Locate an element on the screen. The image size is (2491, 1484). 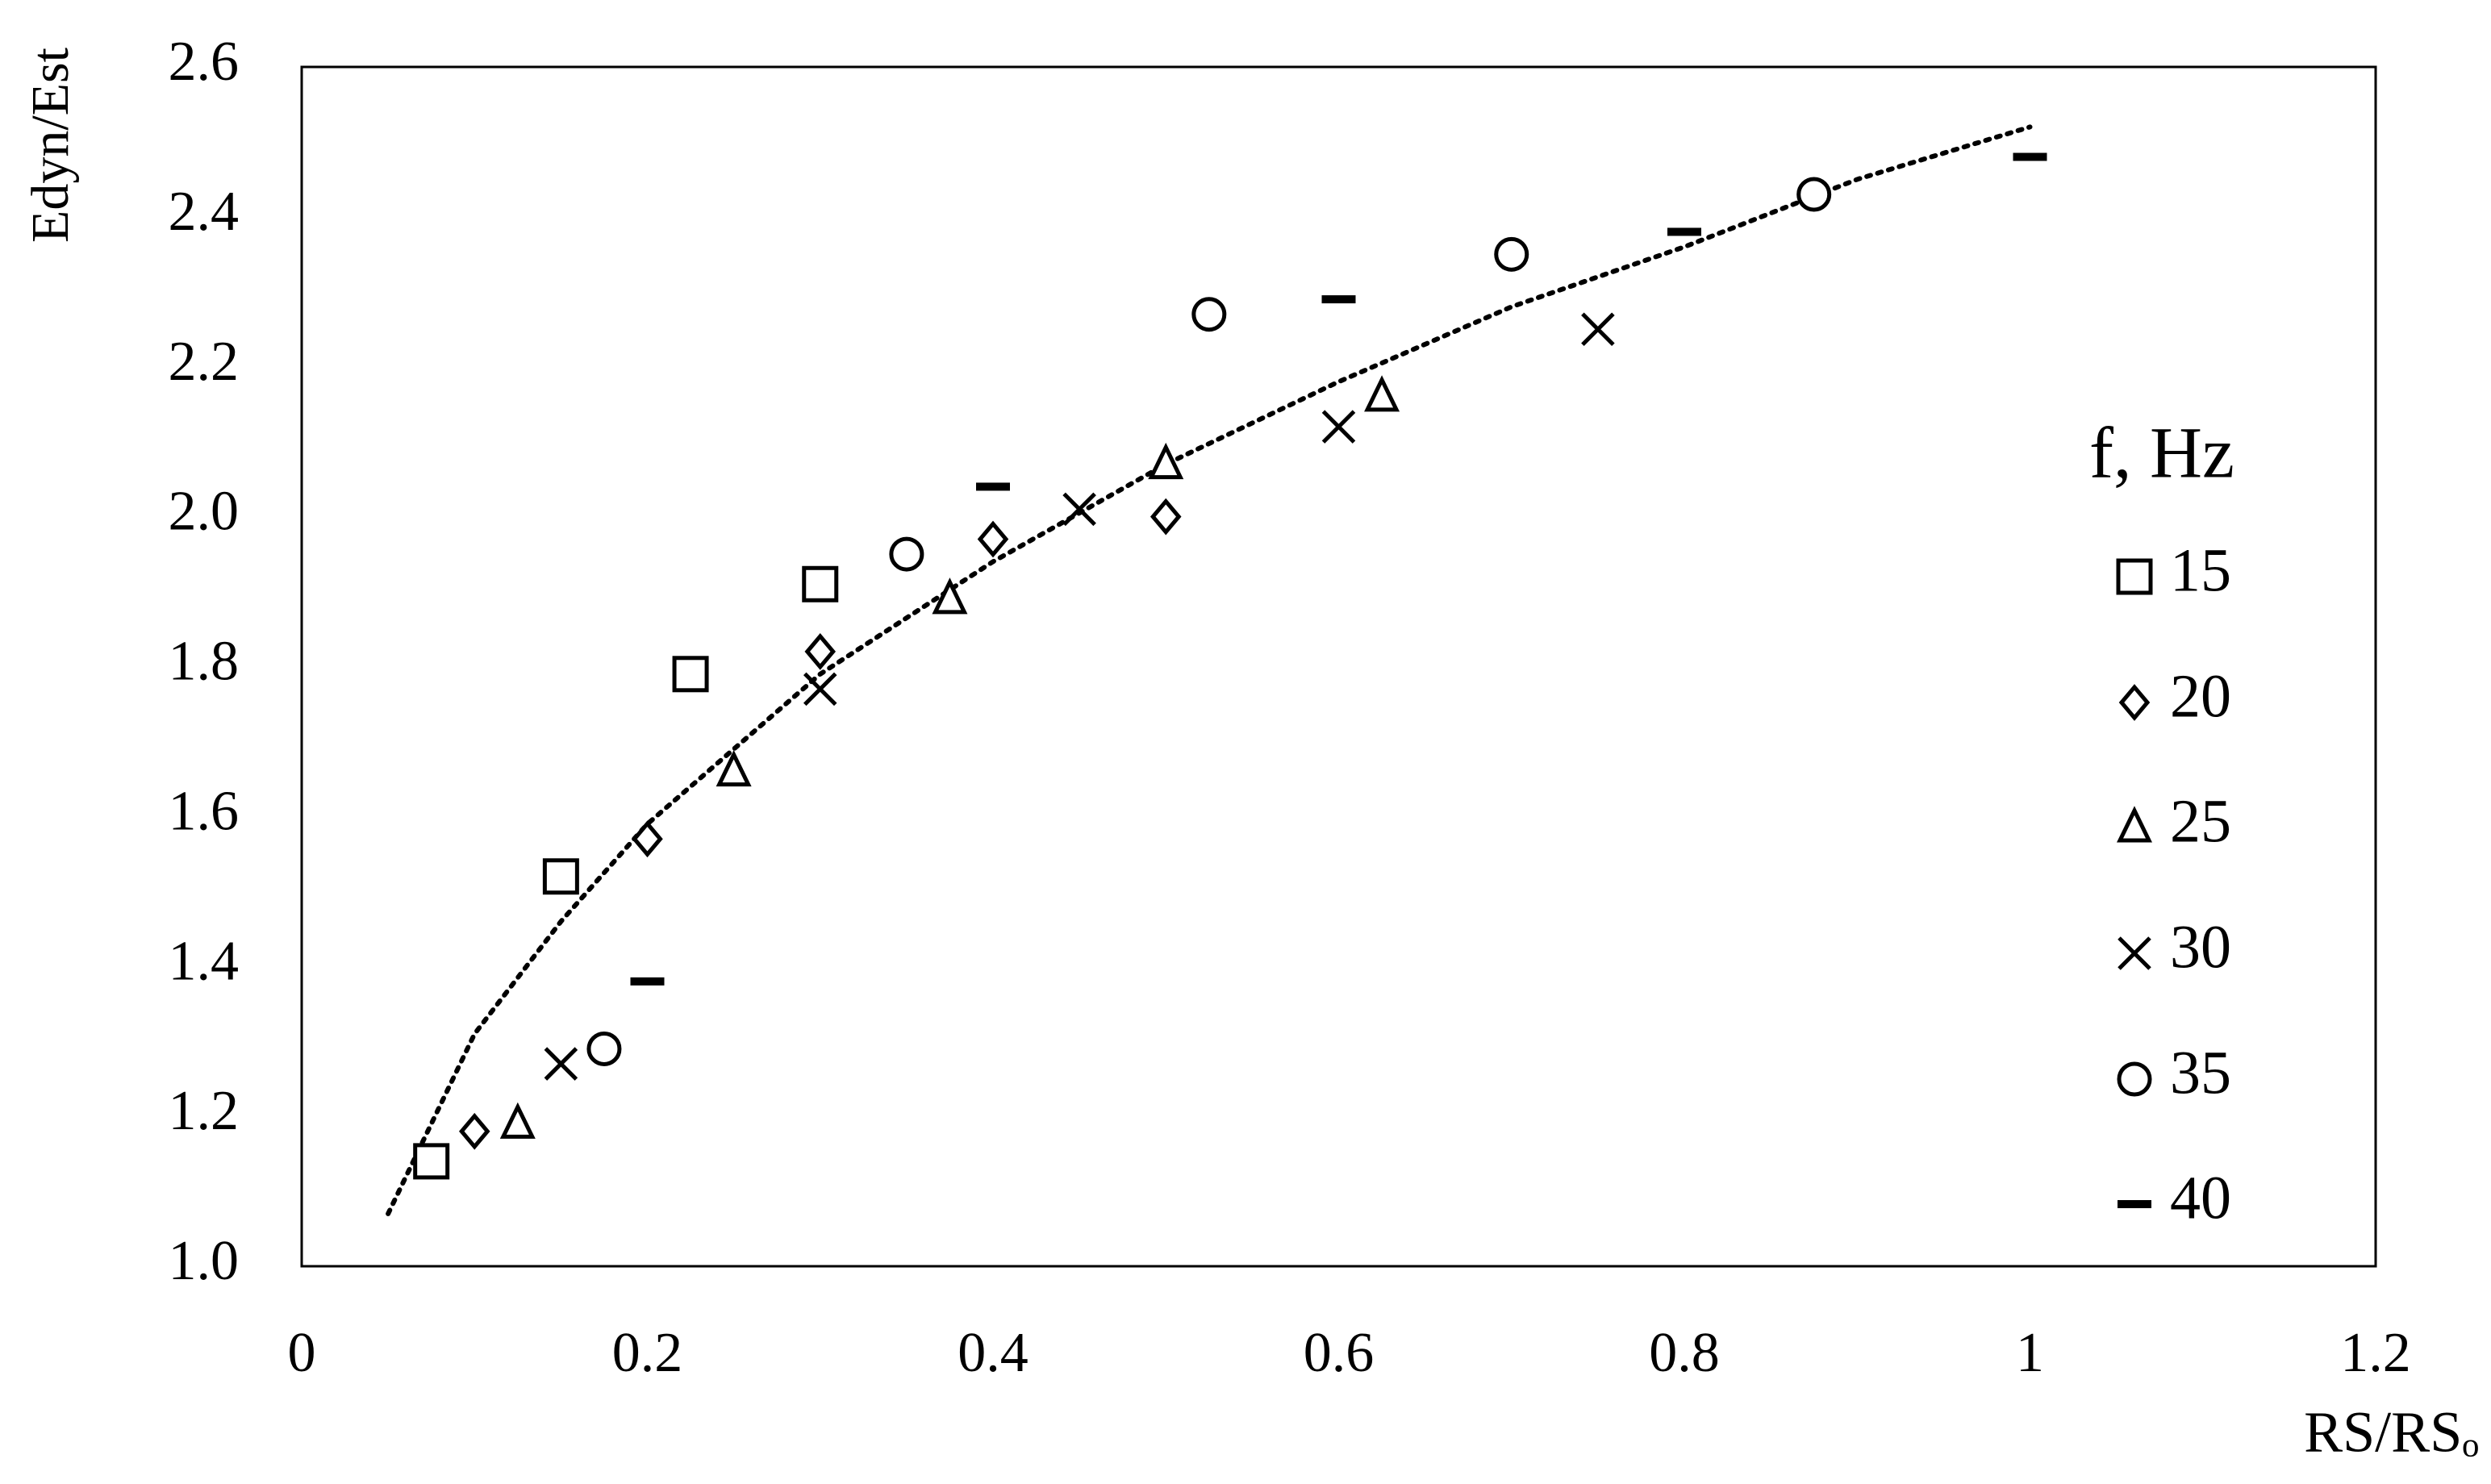
y-tick-label: 2.4 is located at coordinates (204, 212).